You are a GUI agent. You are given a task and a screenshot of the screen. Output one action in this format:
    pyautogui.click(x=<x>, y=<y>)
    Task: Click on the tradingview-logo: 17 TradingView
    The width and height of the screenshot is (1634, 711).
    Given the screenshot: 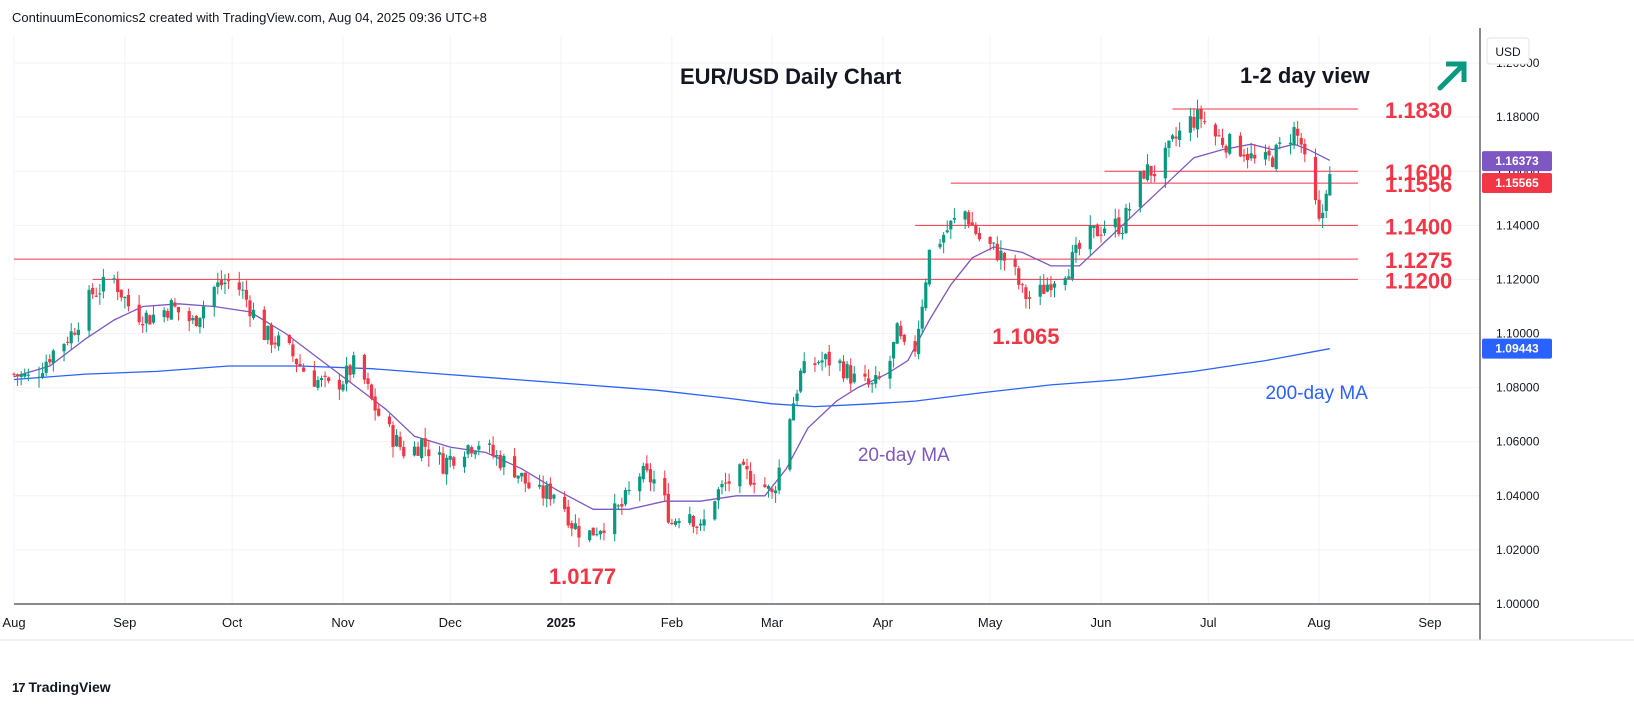 What is the action you would take?
    pyautogui.click(x=61, y=687)
    